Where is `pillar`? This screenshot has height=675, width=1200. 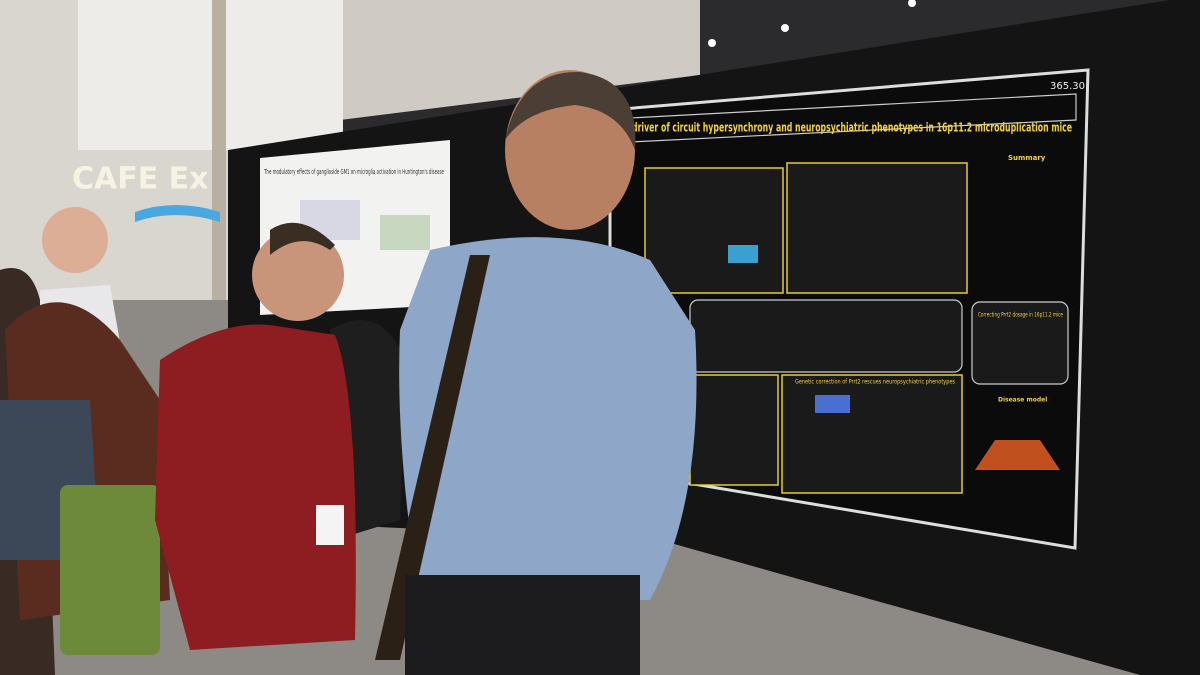 pillar is located at coordinates (219, 150).